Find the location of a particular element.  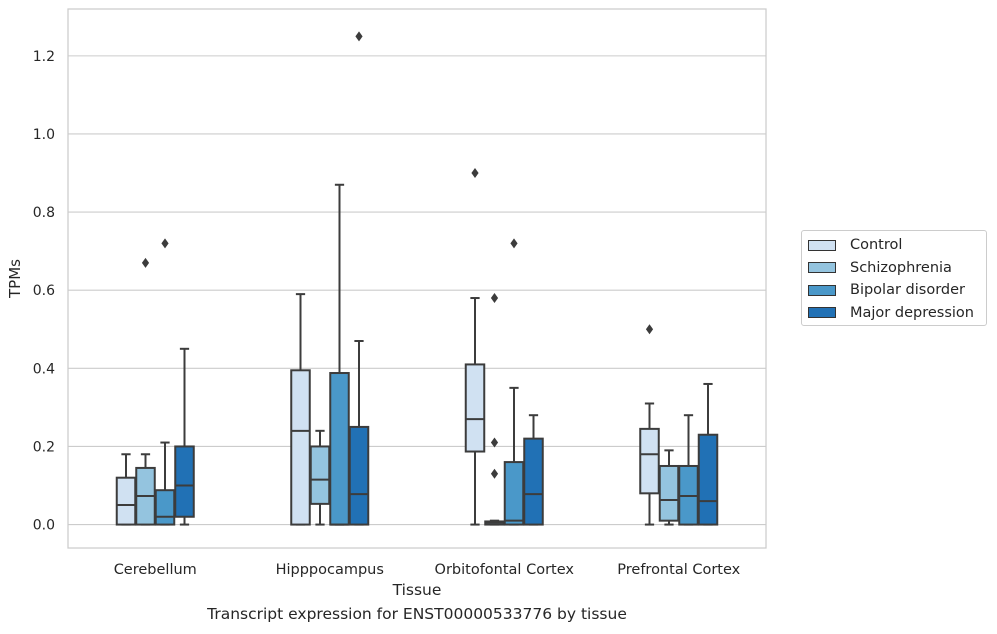

legend-item: Major depression is located at coordinates (891, 313).